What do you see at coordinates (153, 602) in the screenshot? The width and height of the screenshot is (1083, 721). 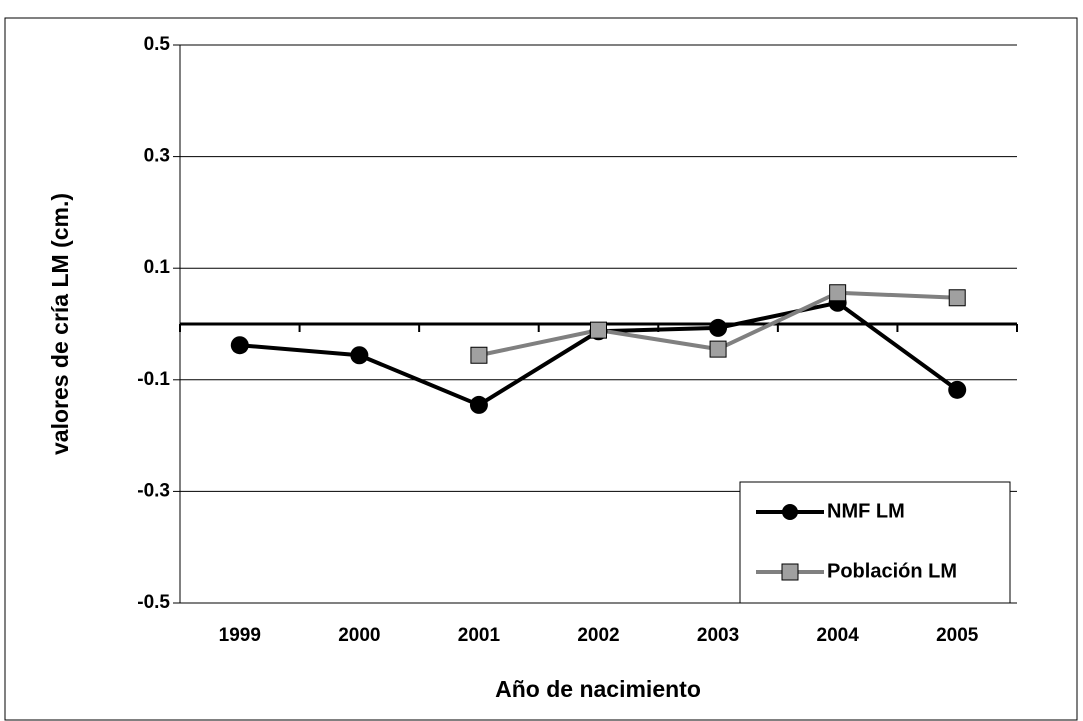 I see `y-tick-label: -0.5` at bounding box center [153, 602].